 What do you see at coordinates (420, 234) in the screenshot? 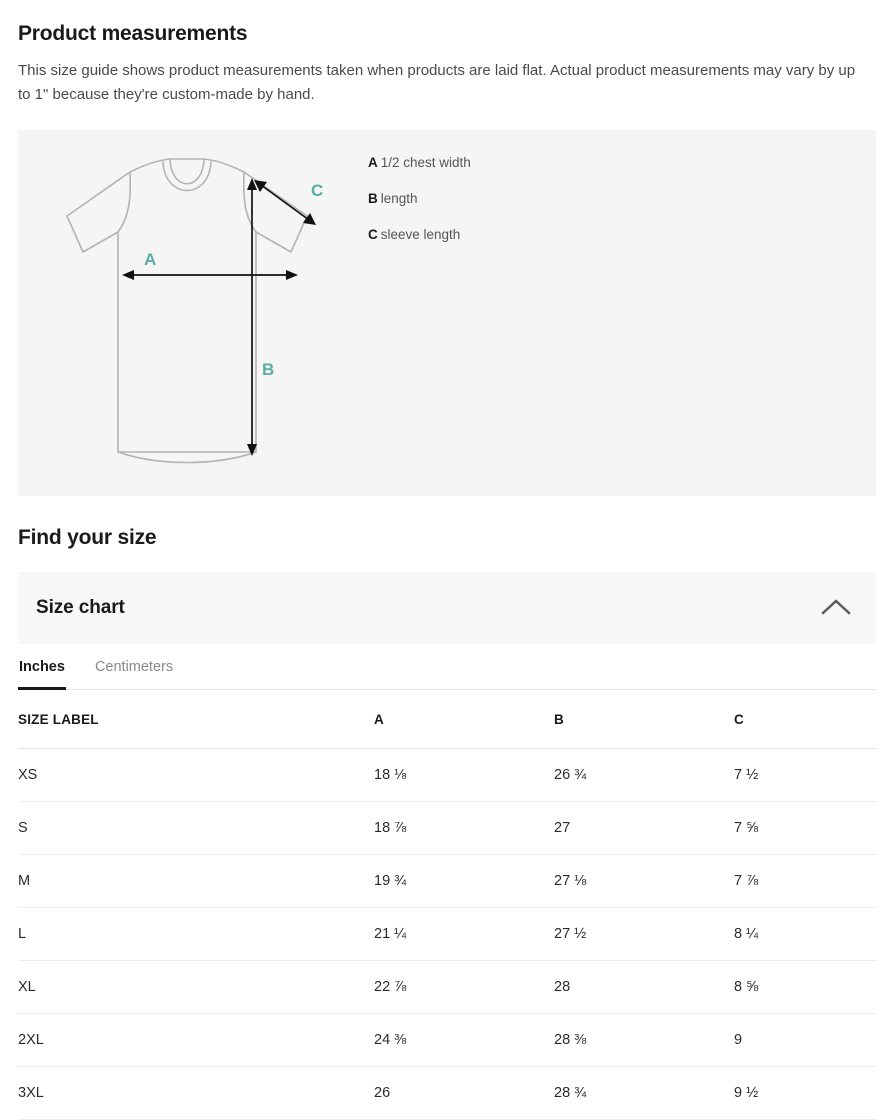
I see `legend-text-c: sleeve length` at bounding box center [420, 234].